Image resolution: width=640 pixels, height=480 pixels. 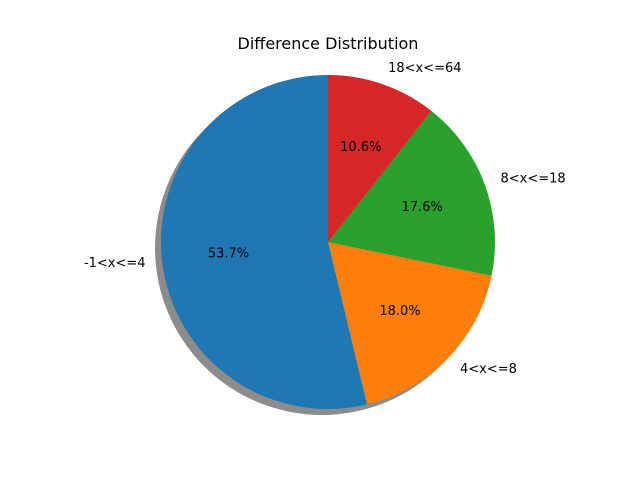 What do you see at coordinates (488, 369) in the screenshot?
I see `slice-label: 4<x<=8` at bounding box center [488, 369].